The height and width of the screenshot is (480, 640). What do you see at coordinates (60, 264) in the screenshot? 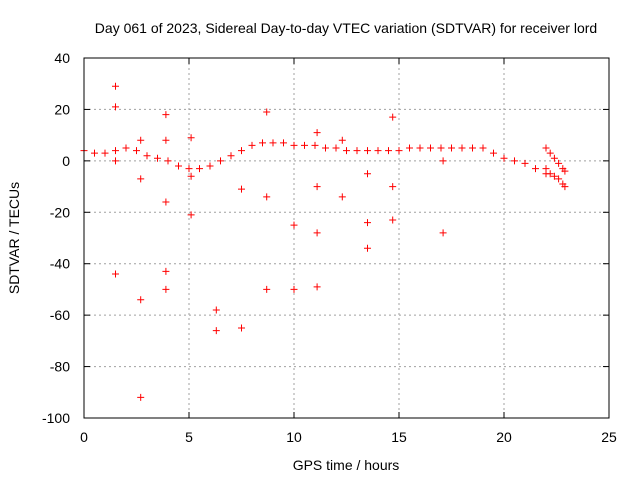
I see `y-tick-label: -40` at bounding box center [60, 264].